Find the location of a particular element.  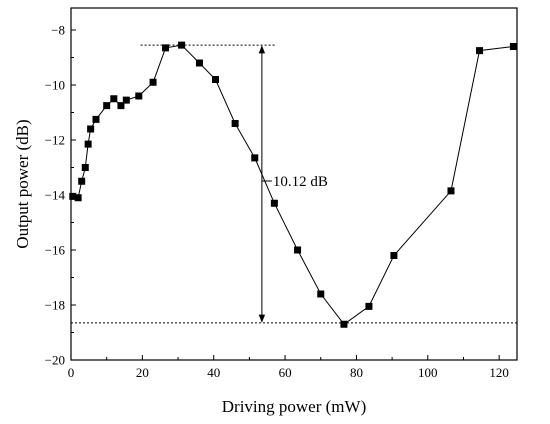

x-tick-label: 0 is located at coordinates (71, 372).